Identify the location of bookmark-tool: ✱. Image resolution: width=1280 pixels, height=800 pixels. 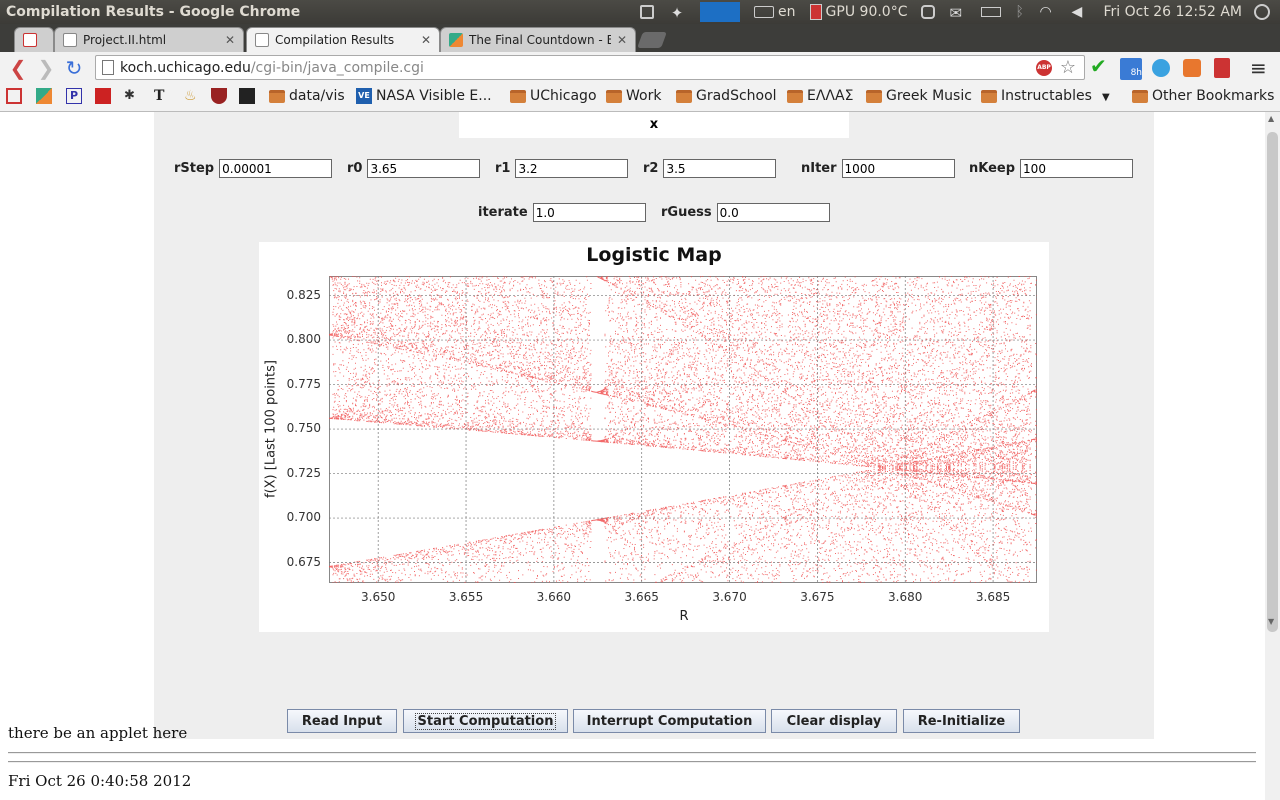
(134, 96).